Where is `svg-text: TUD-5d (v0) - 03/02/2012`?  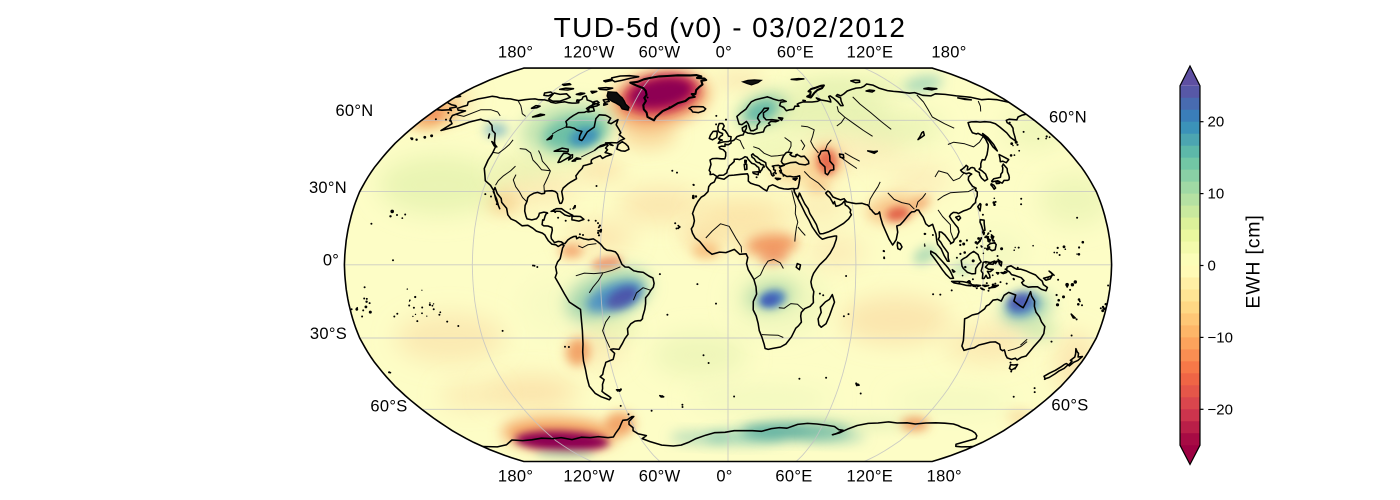 svg-text: TUD-5d (v0) - 03/02/2012 is located at coordinates (730, 27).